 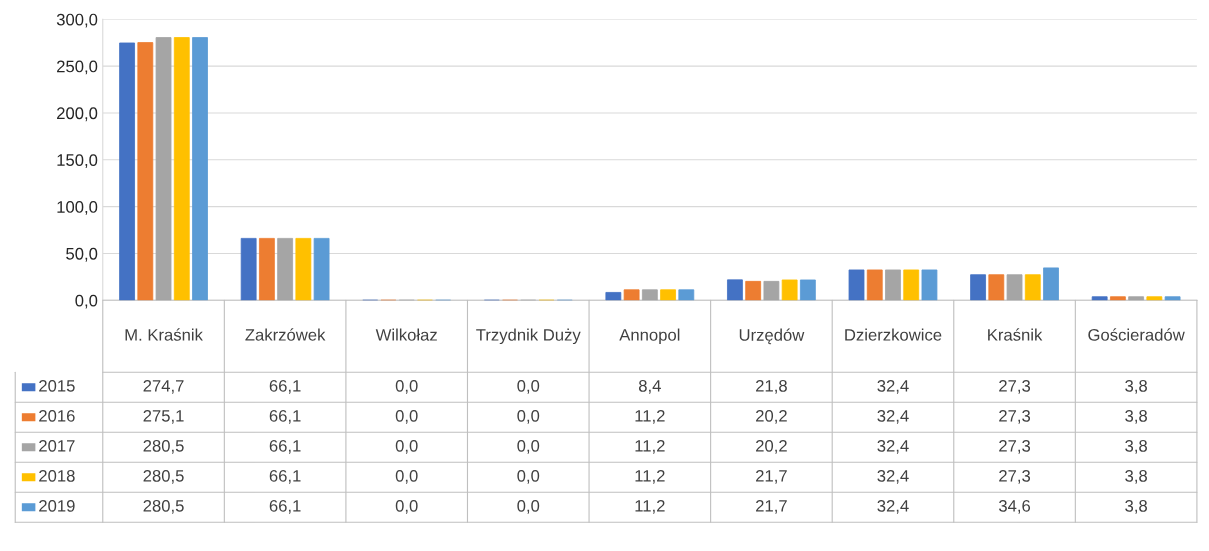 What do you see at coordinates (1136, 334) in the screenshot?
I see `x-tick-label: Gościeradów` at bounding box center [1136, 334].